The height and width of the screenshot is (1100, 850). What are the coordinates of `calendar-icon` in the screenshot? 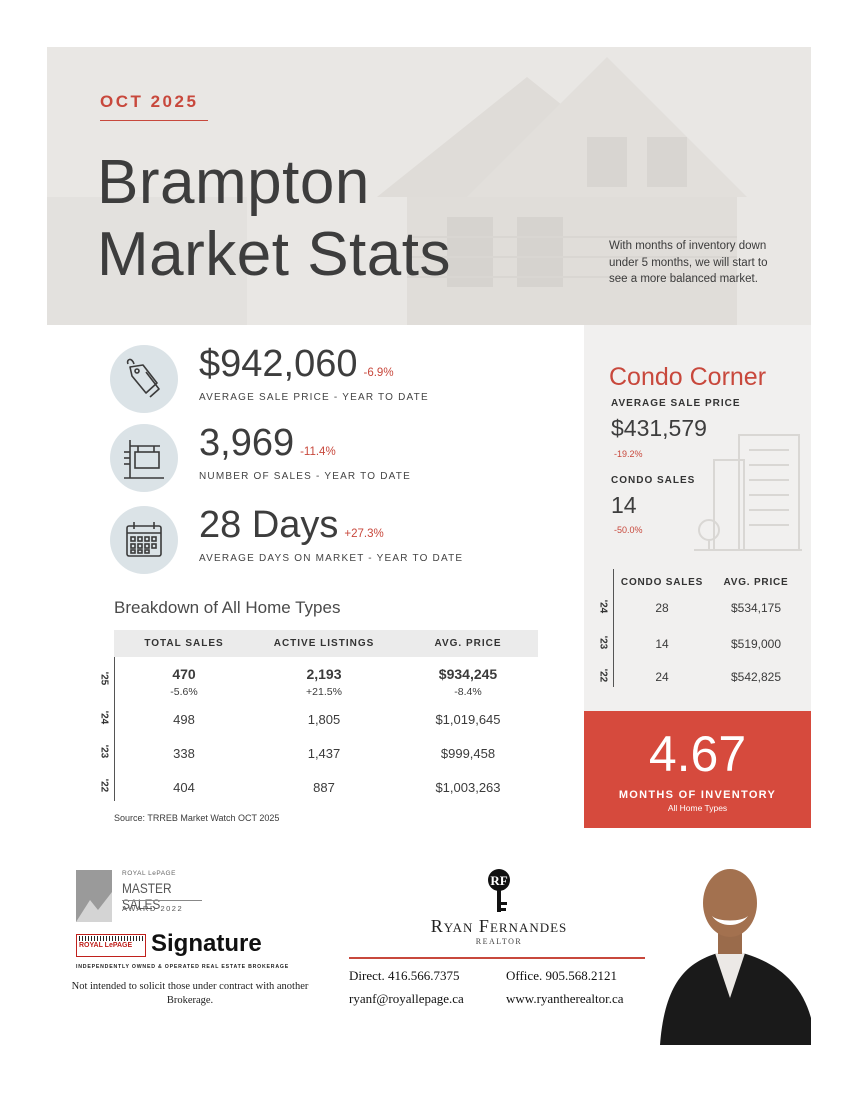 It's located at (144, 540).